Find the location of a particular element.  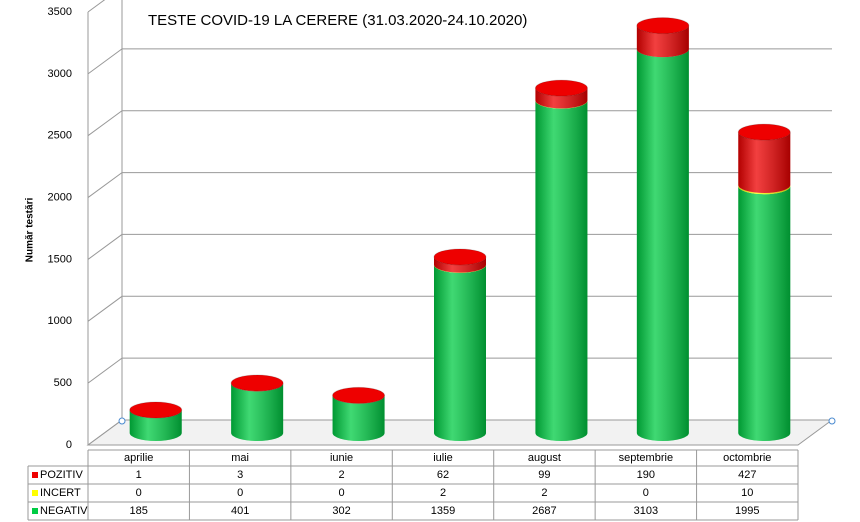

legend-label: INCERT is located at coordinates (60, 493).